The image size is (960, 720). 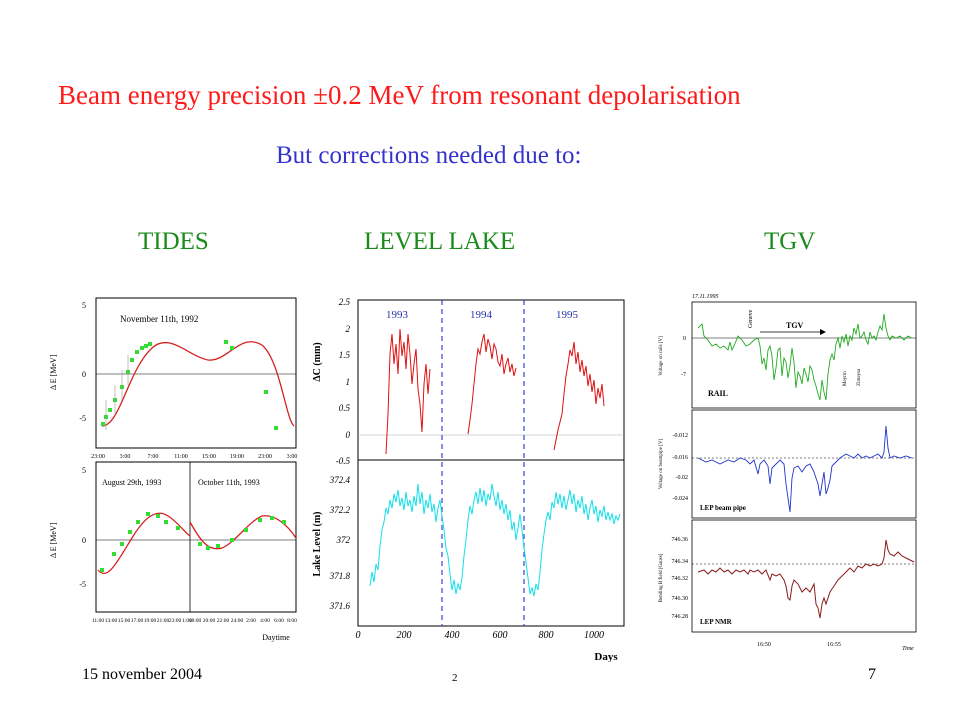 What do you see at coordinates (53, 540) in the screenshot?
I see `tides-bottom-ylabel: Δ E [MeV]` at bounding box center [53, 540].